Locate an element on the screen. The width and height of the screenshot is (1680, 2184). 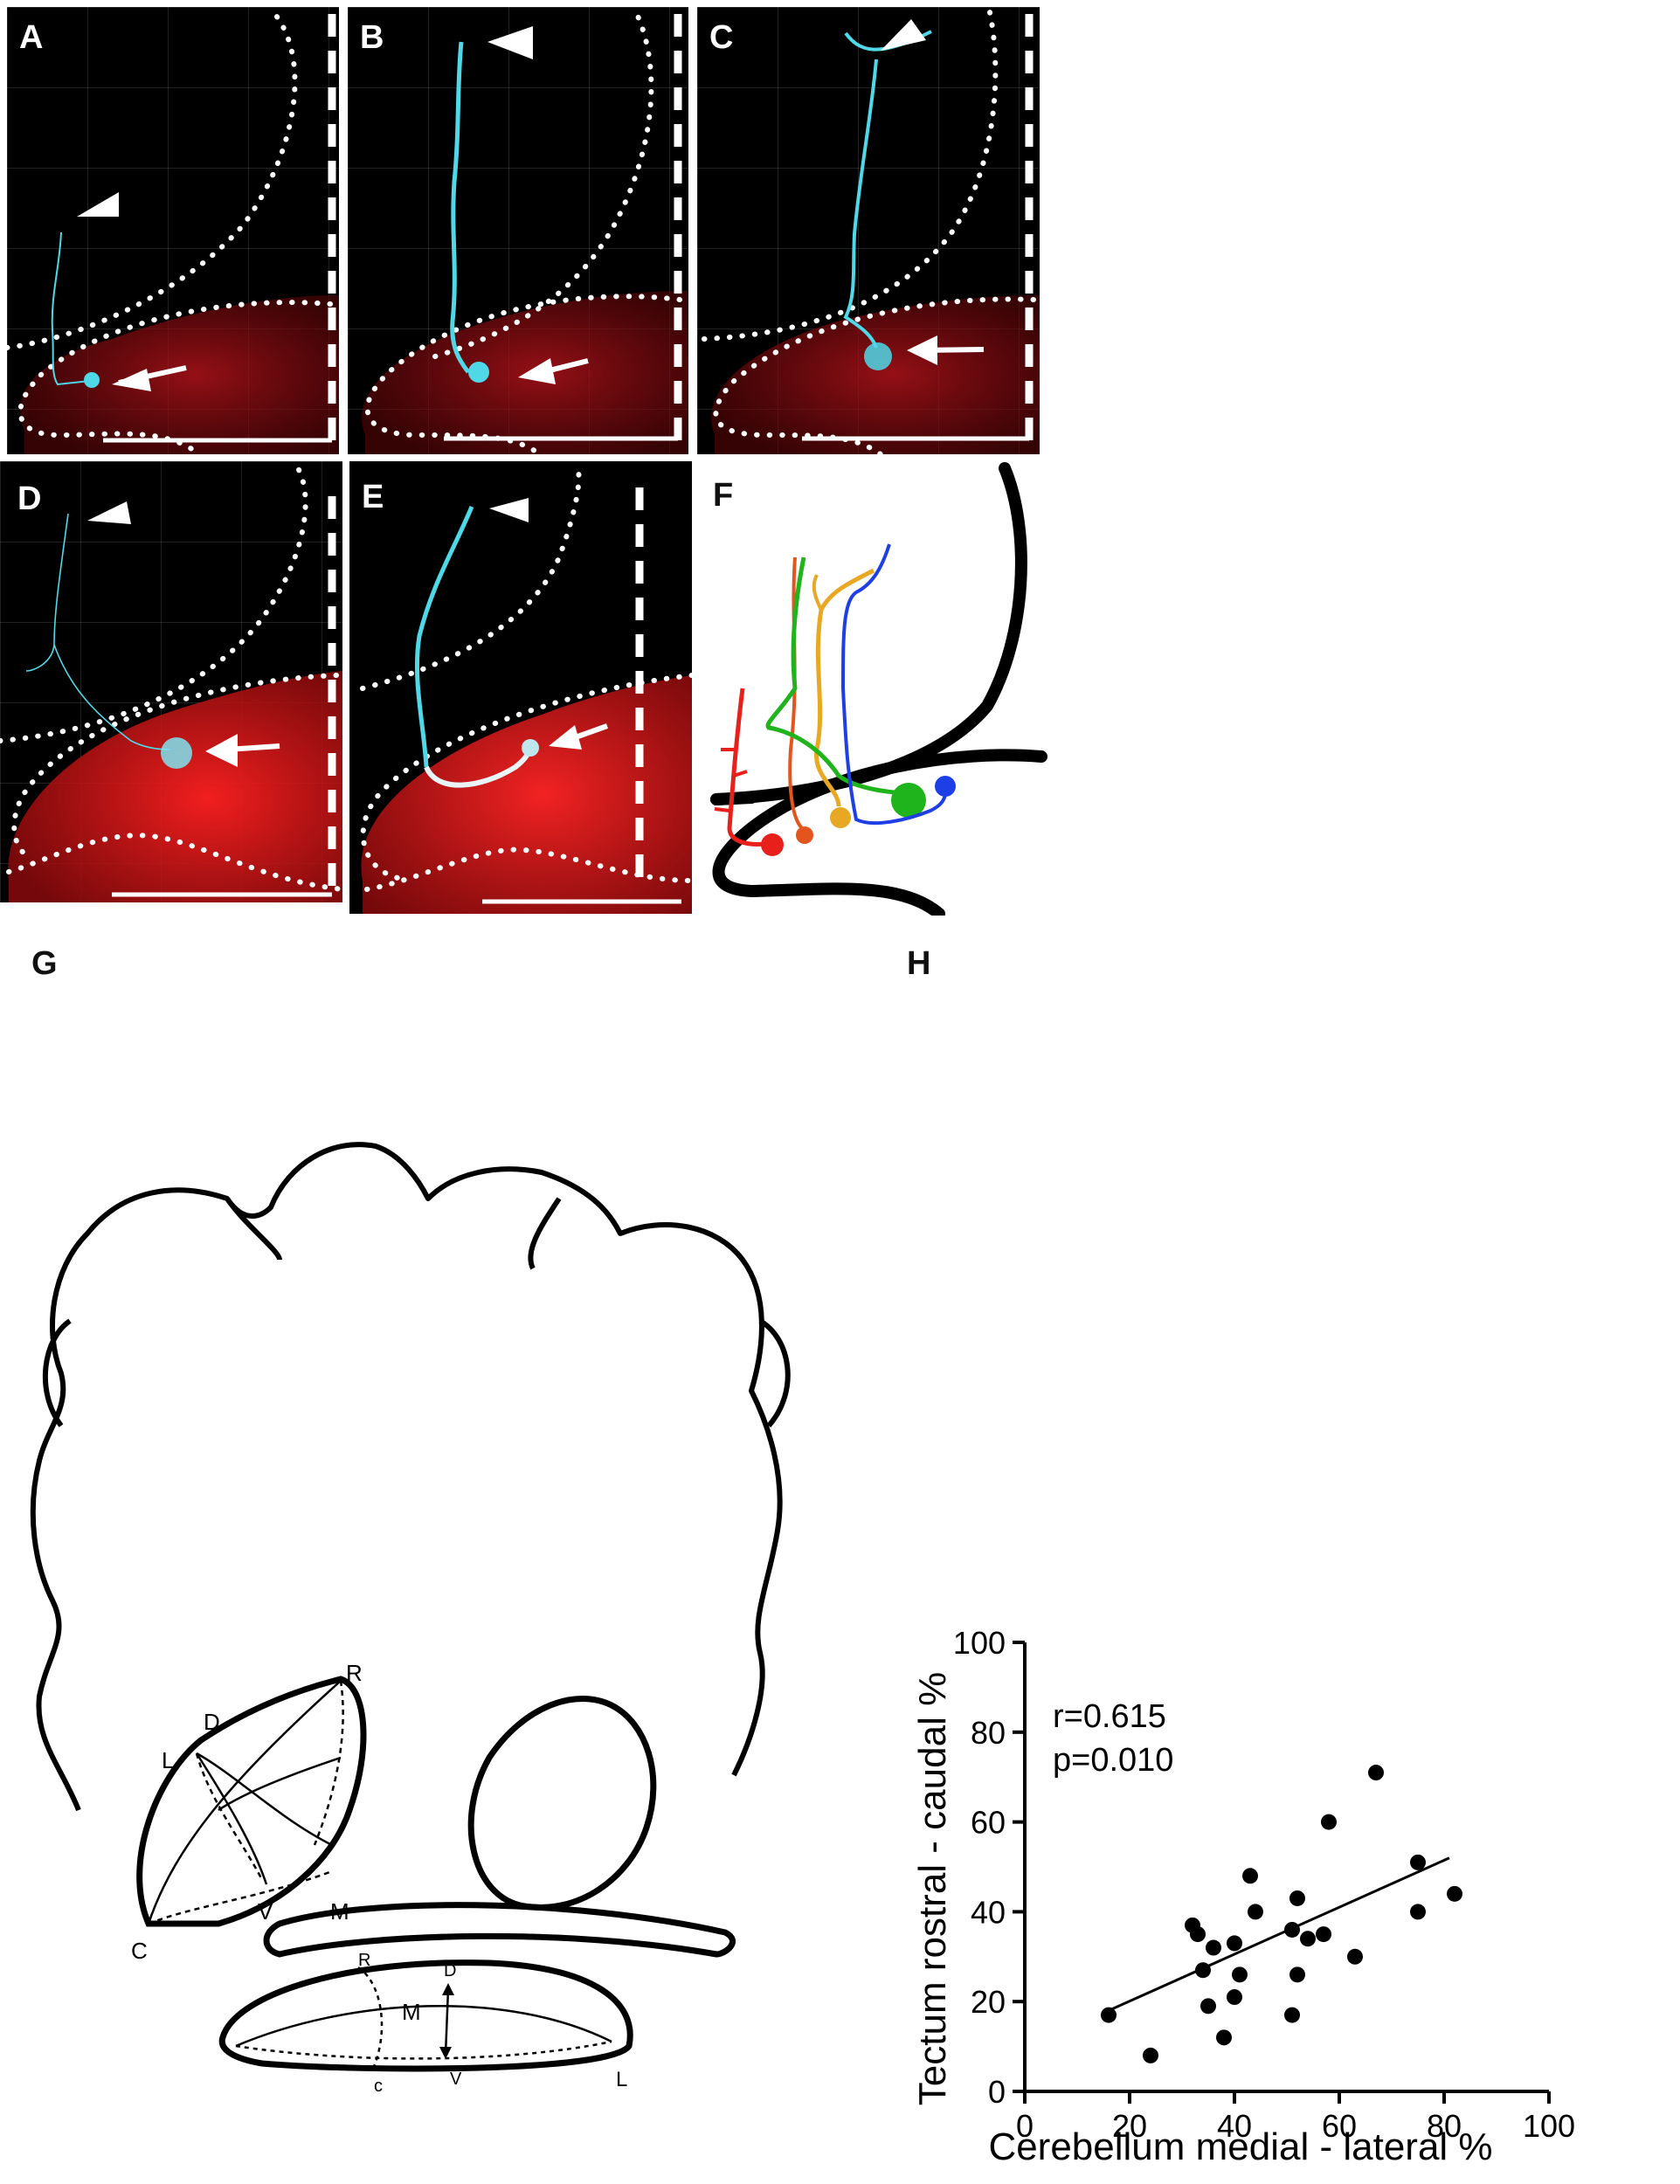
cerebellum-label-v: V is located at coordinates (456, 2079).